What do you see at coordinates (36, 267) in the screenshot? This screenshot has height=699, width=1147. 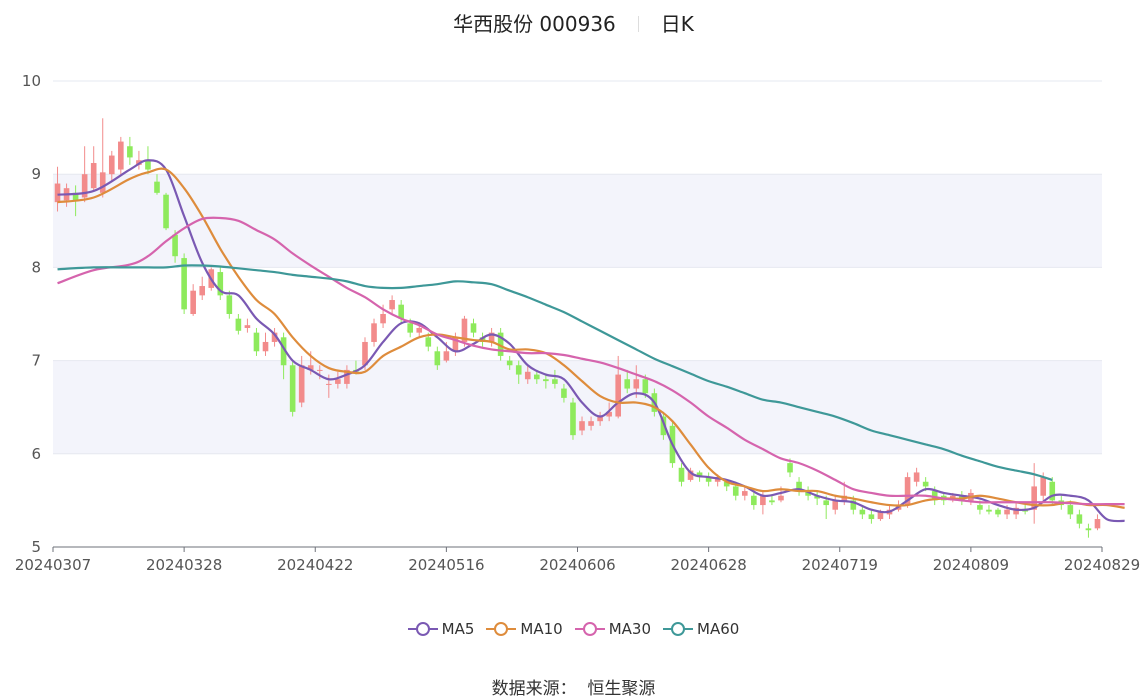 I see `y-tick-label: 8` at bounding box center [36, 267].